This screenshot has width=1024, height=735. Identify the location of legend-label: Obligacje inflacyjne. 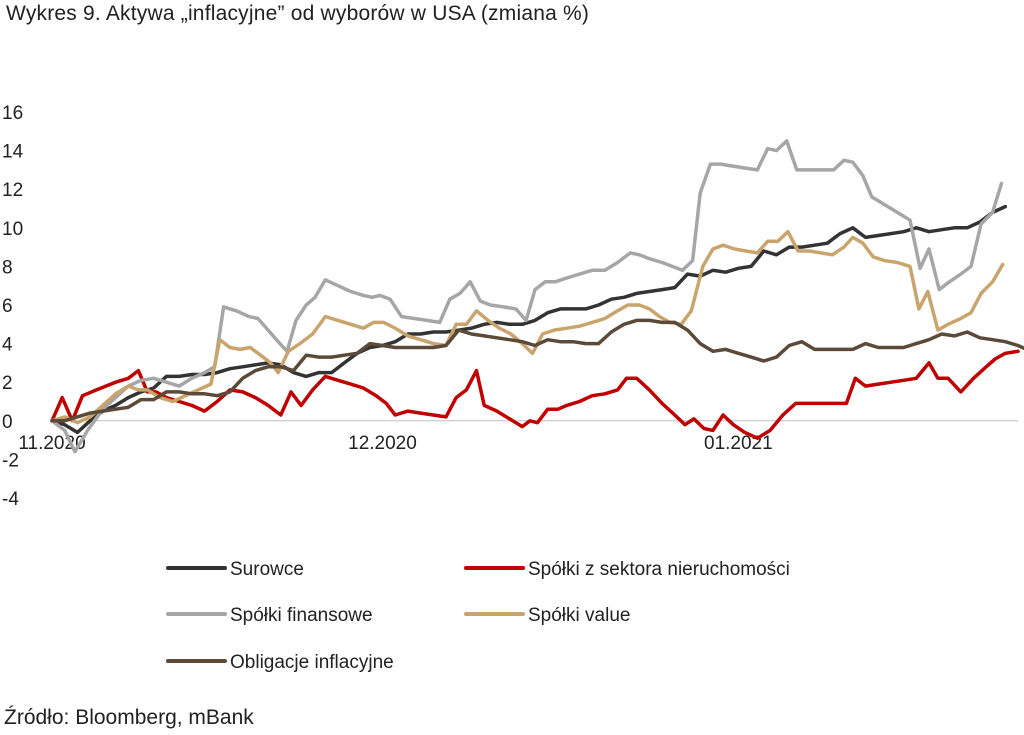
(312, 662).